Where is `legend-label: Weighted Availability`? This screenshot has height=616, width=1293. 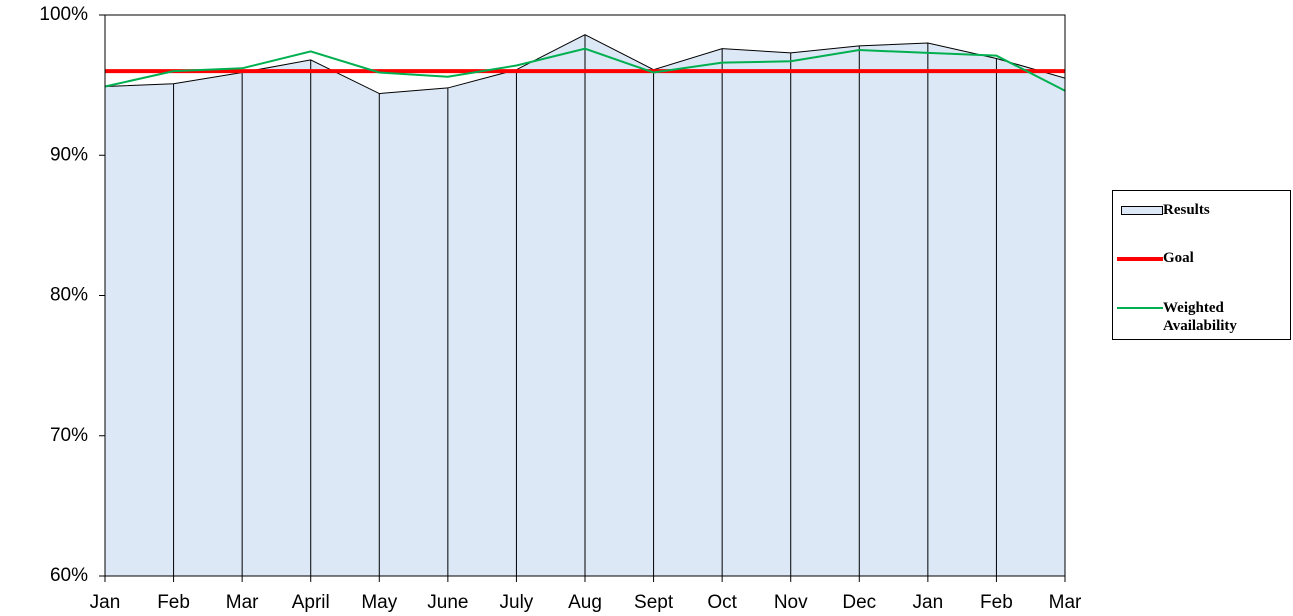 legend-label: Weighted Availability is located at coordinates (1200, 317).